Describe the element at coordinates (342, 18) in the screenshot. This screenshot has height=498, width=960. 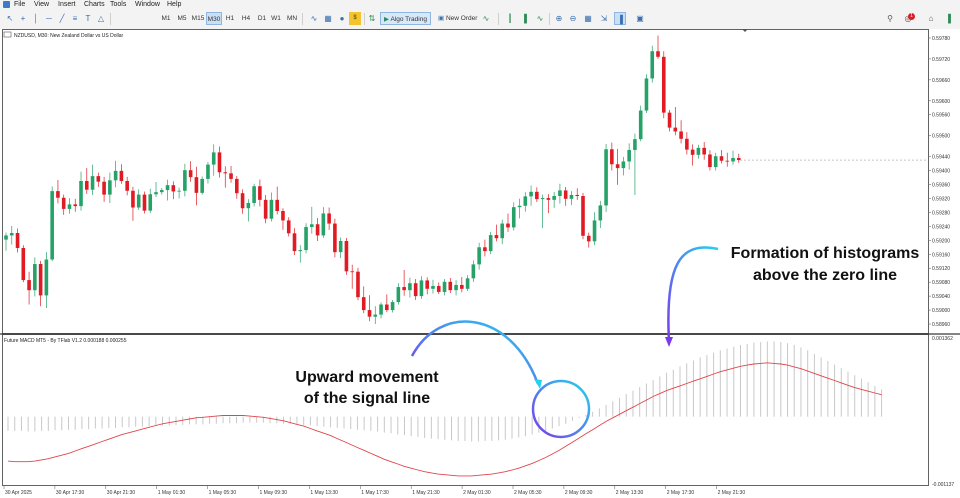
I see `signals-icon: ●` at that location.